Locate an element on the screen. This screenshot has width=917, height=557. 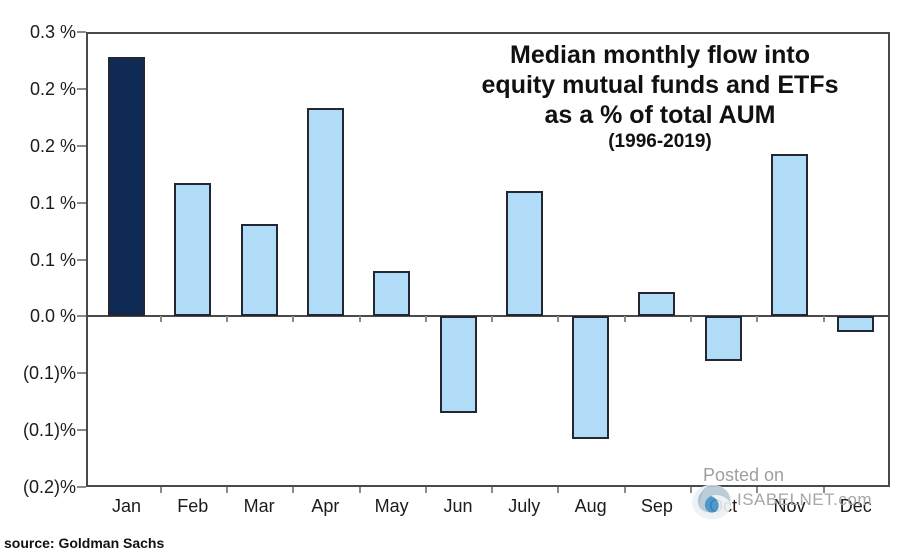
chart-title-line-3: as a % of total AUM is located at coordinates (660, 115).